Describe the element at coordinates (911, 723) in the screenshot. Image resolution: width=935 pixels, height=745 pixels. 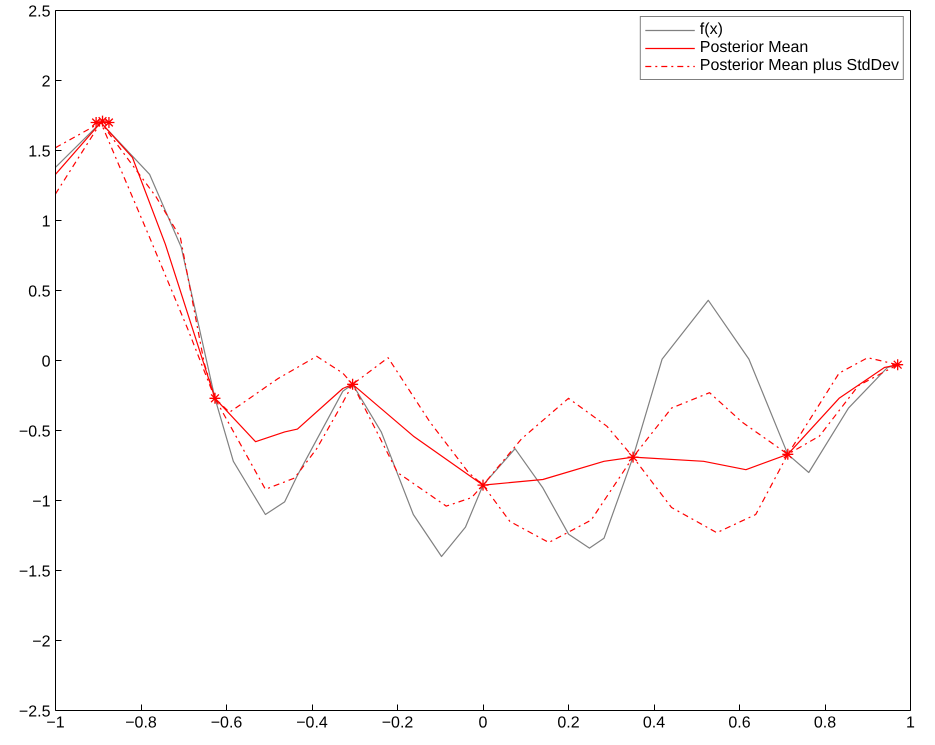
I see `x-tick-label: 1` at that location.